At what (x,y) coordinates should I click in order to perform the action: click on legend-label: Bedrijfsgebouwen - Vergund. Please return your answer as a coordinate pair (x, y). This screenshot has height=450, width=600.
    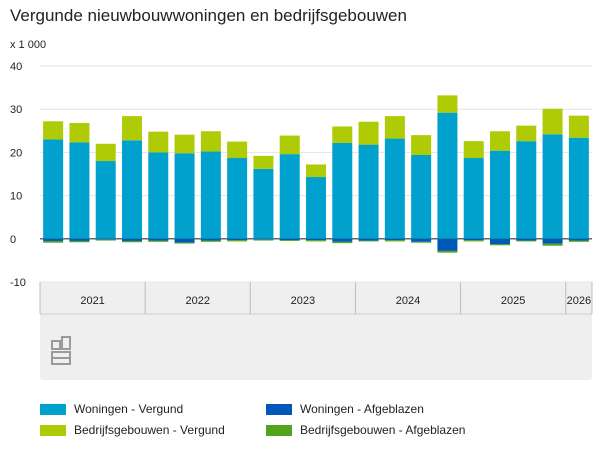
    Looking at the image, I should click on (149, 430).